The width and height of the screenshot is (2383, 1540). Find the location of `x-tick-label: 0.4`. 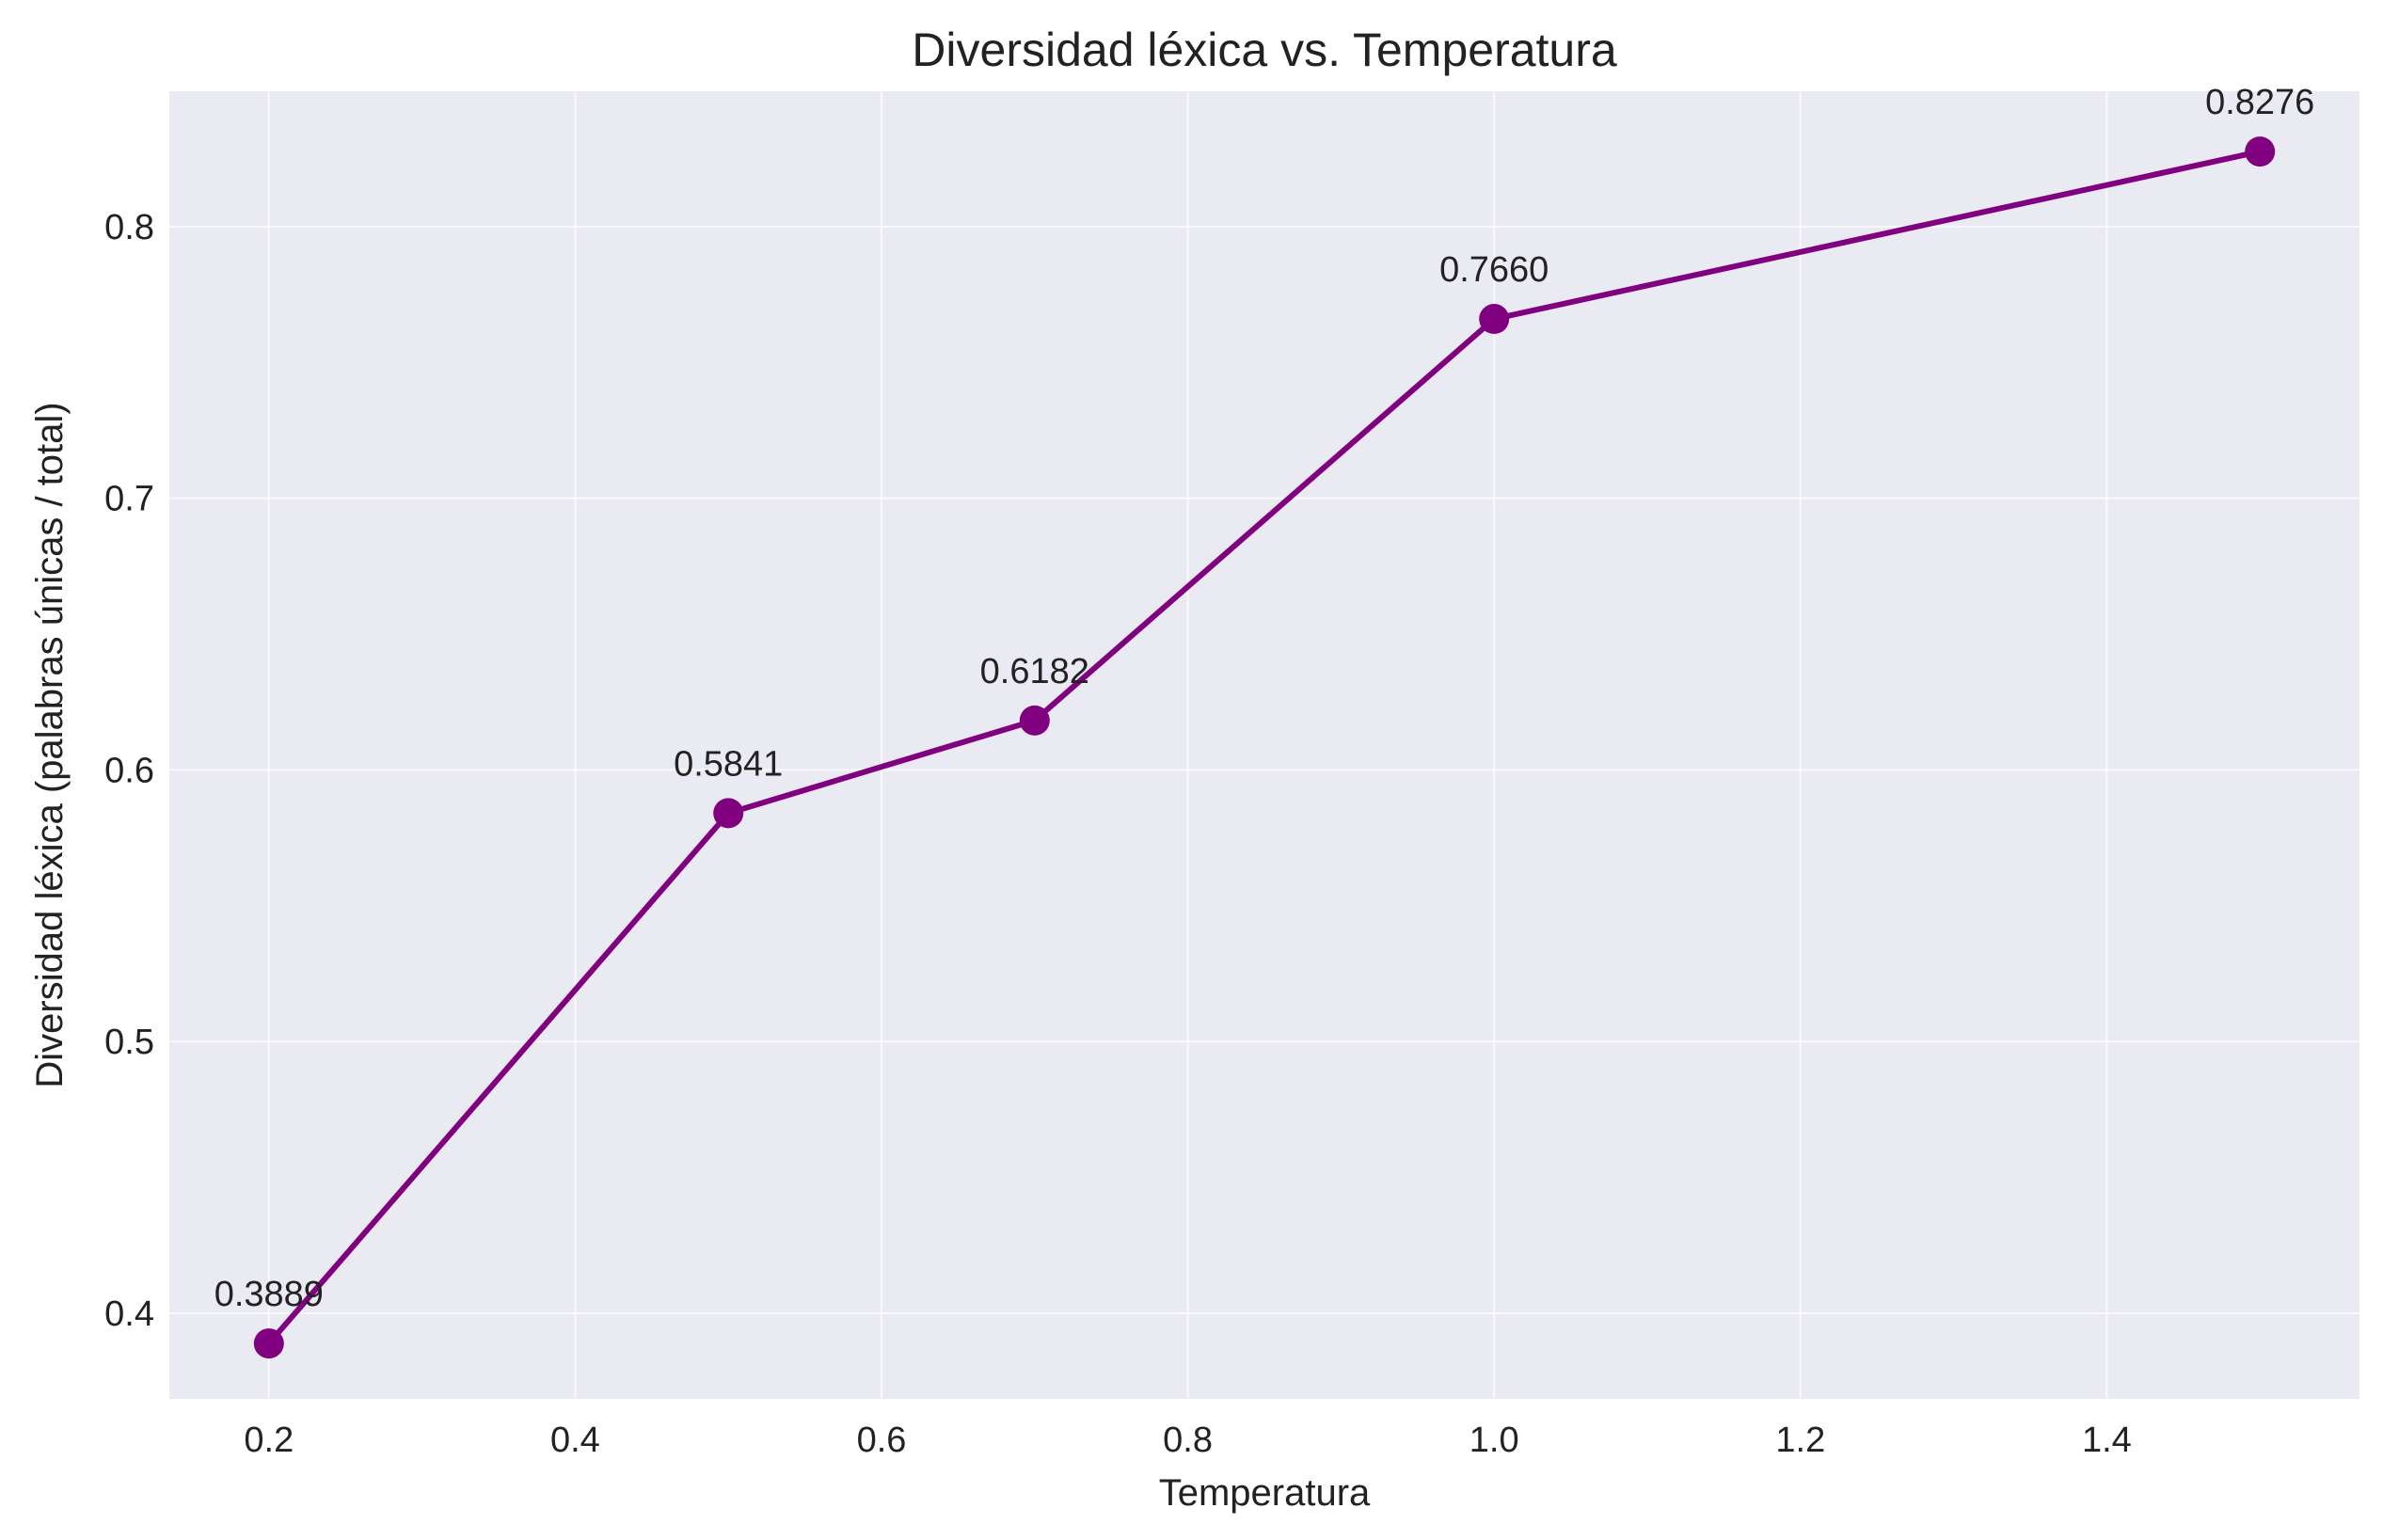

x-tick-label: 0.4 is located at coordinates (575, 1440).